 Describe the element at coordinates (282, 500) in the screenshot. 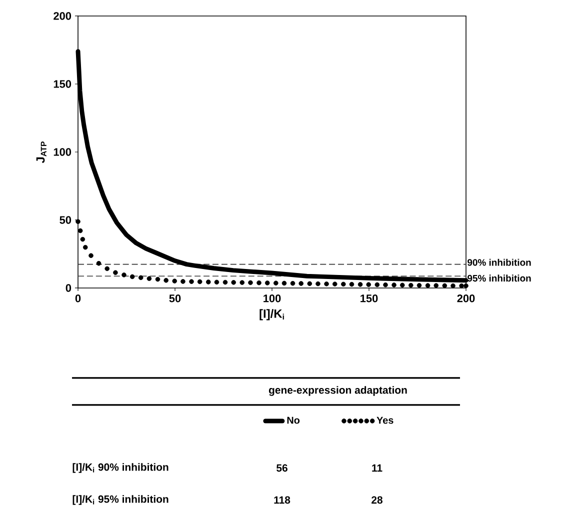

I see `text: 118` at that location.